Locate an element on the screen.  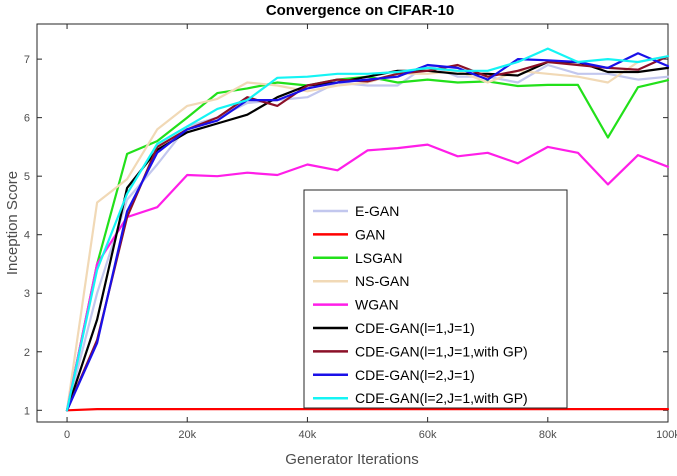
legend-label: E-GAN is located at coordinates (377, 211).